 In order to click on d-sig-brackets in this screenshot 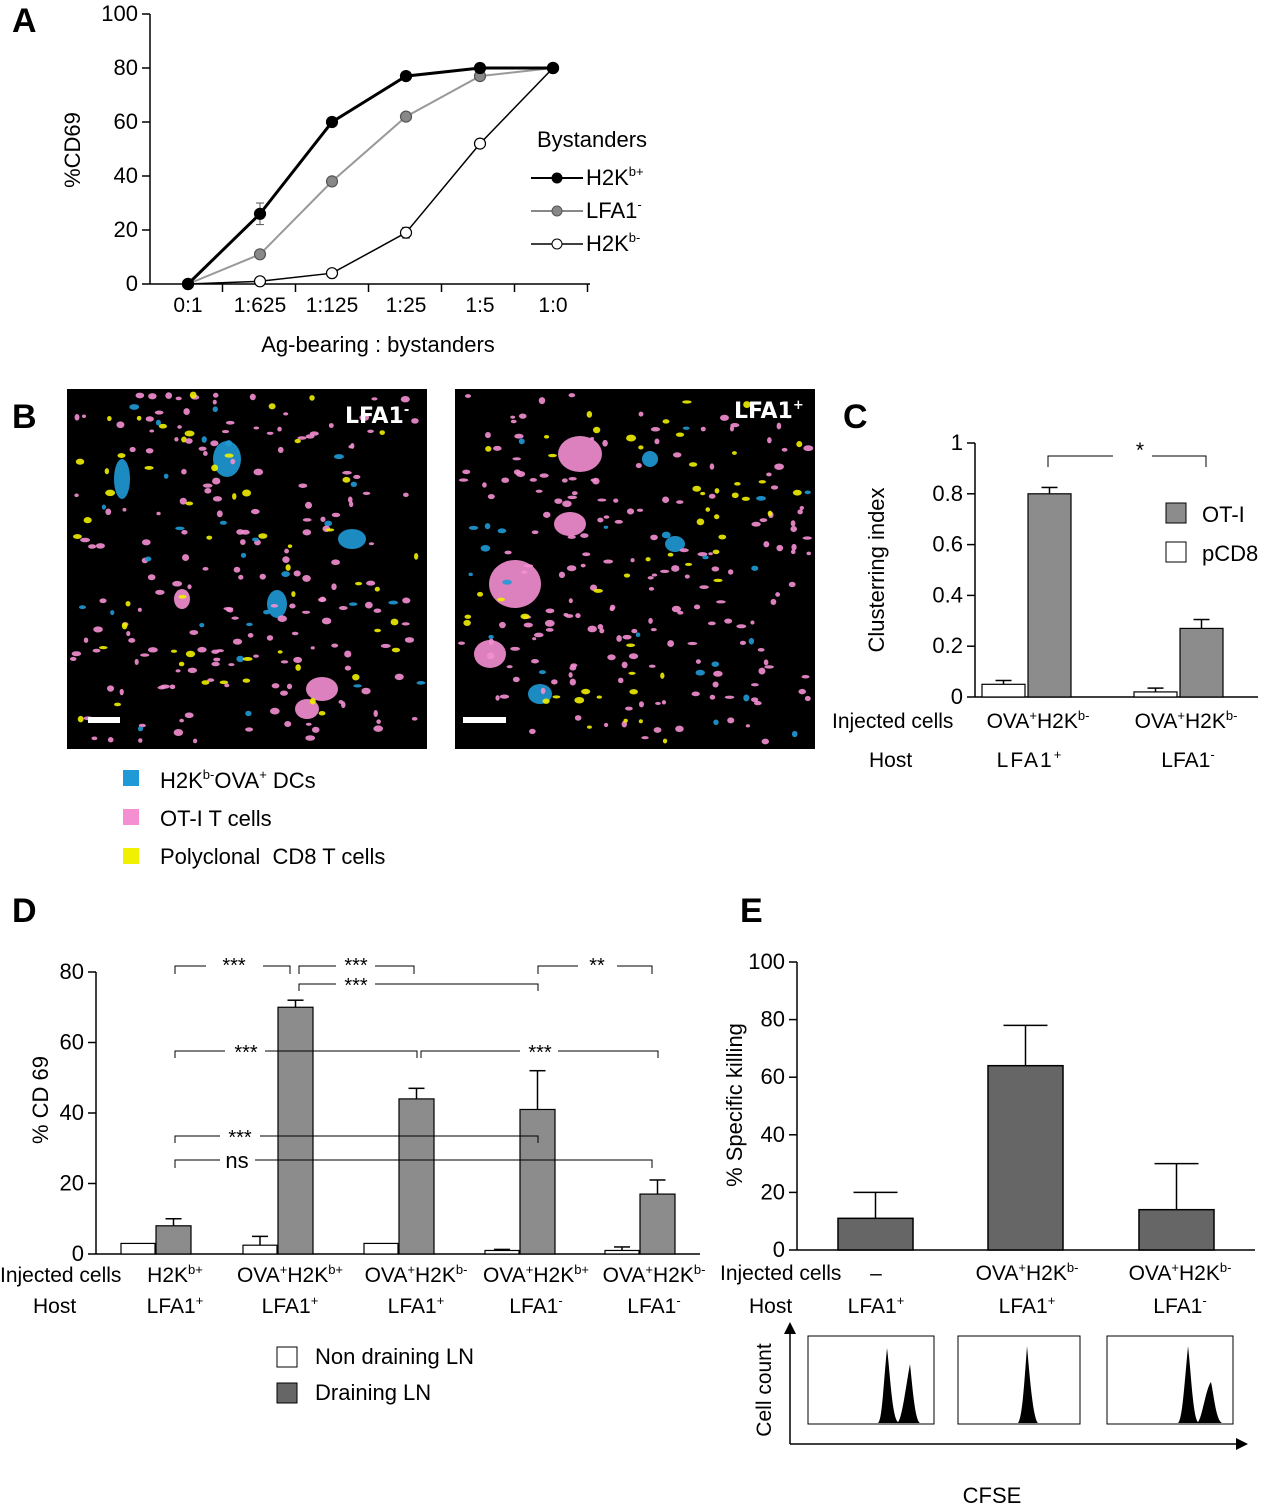, I will do `click(416, 1066)`.